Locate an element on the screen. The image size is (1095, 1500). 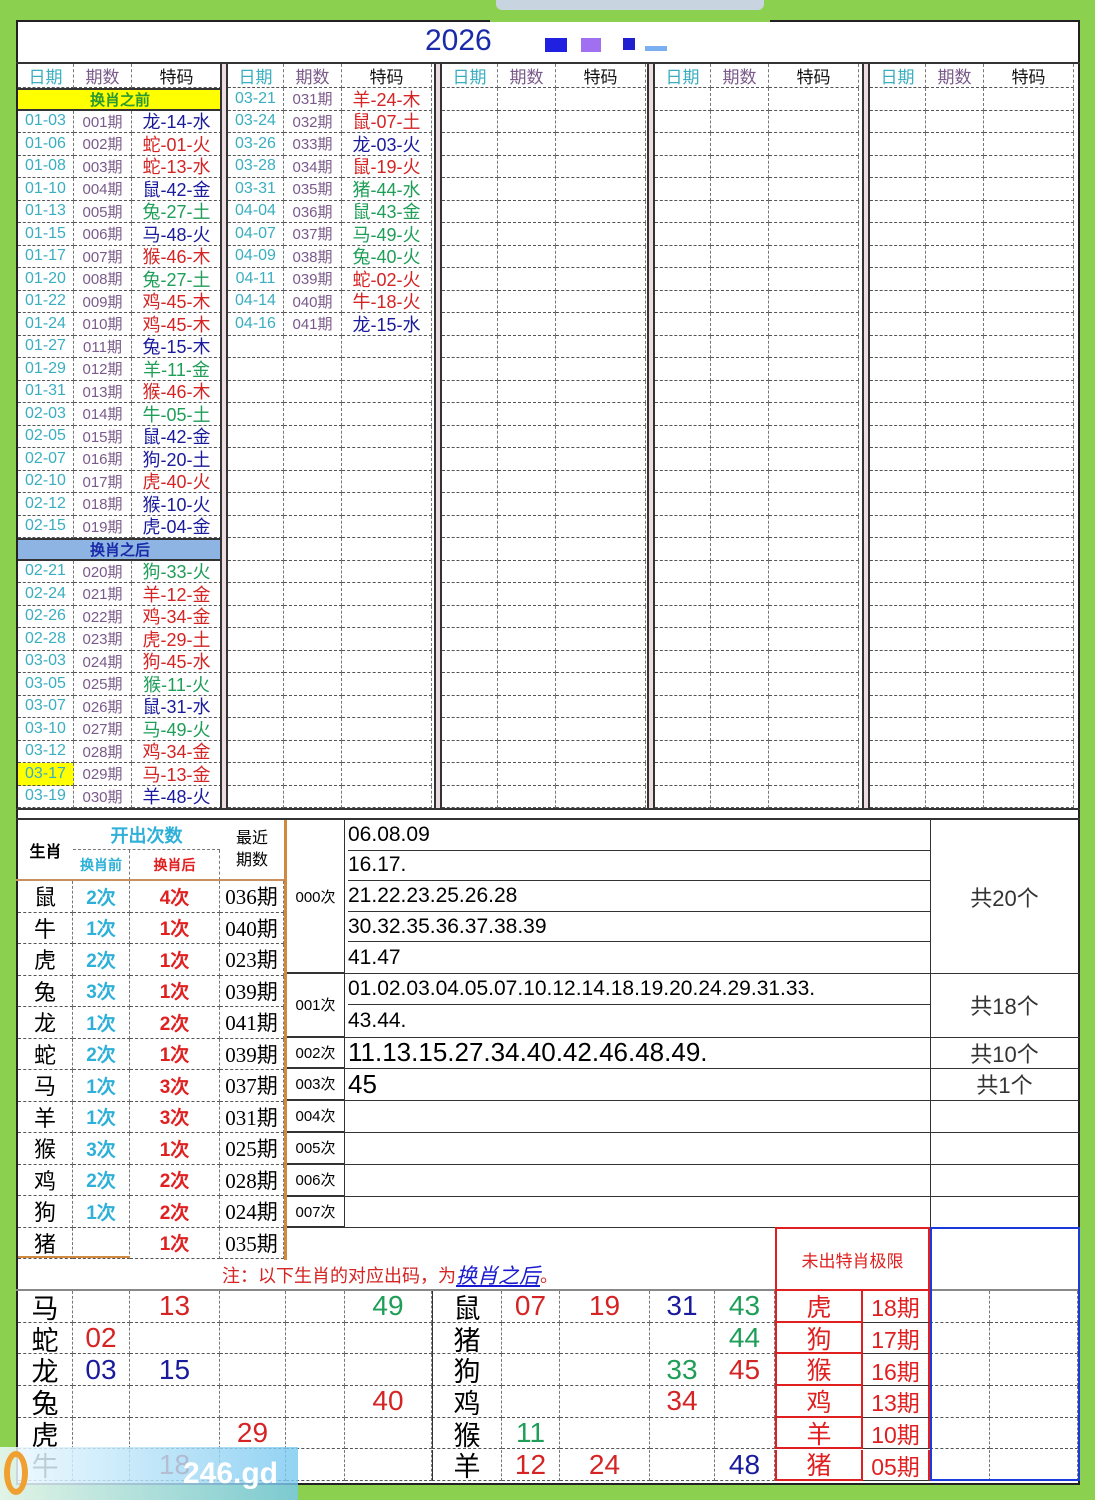
cell-date: 04-16 is located at coordinates (256, 324).